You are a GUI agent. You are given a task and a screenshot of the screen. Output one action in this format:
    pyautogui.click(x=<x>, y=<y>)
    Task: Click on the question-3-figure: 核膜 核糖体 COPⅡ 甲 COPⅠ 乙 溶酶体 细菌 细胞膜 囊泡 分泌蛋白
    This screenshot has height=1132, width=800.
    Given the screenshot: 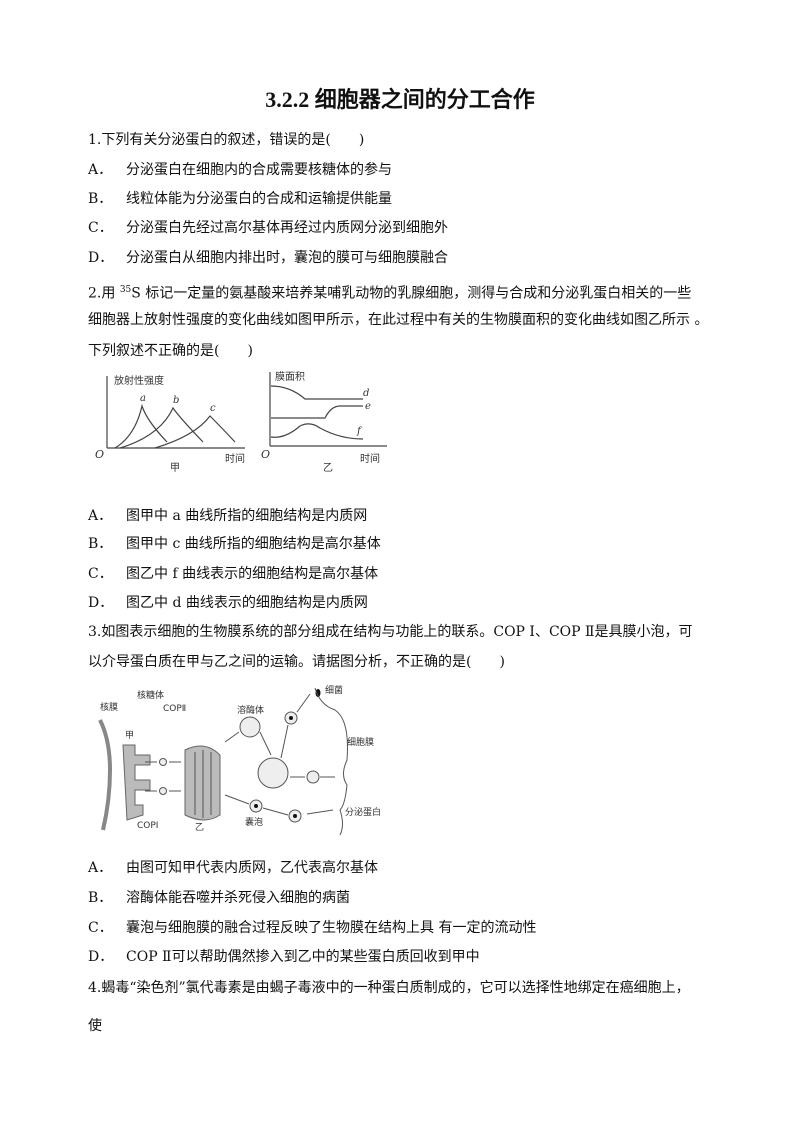 What is the action you would take?
    pyautogui.click(x=239, y=760)
    